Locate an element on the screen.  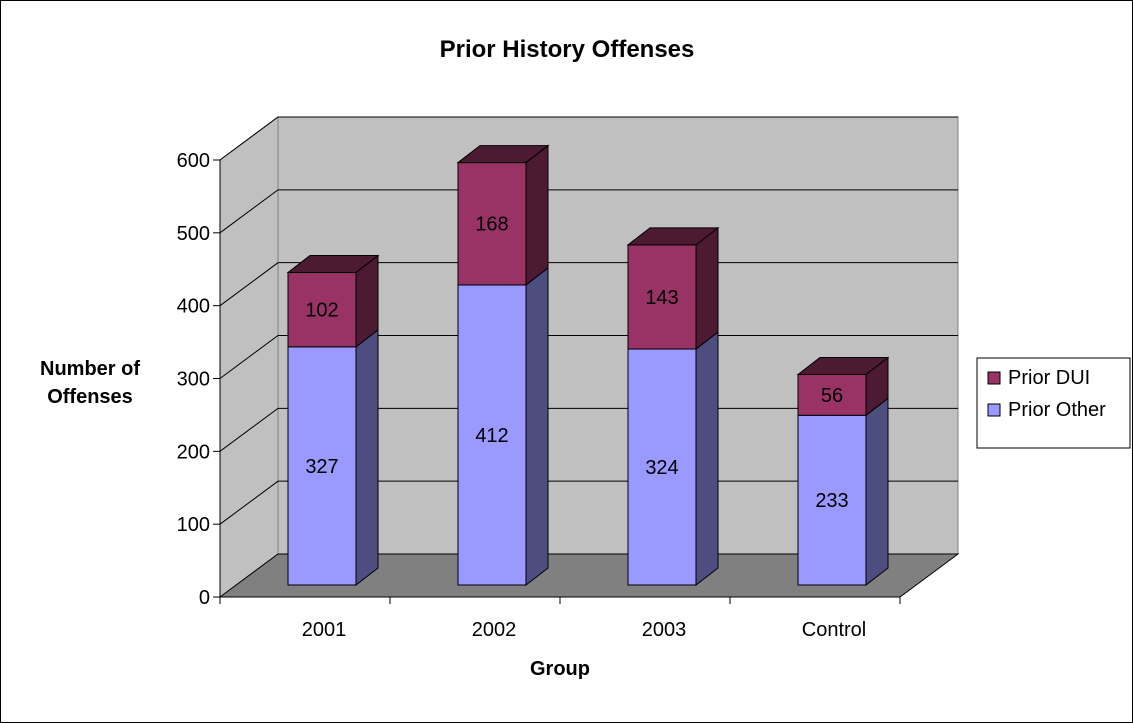
data-label: 233 is located at coordinates (831, 501).